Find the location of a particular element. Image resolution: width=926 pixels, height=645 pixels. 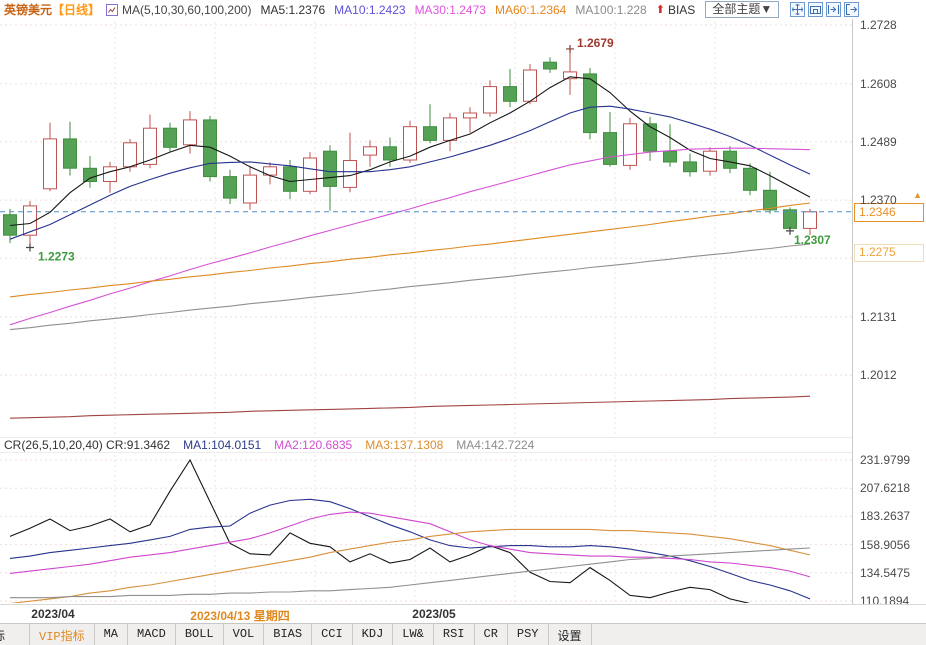

price-axis-label: 1.2370 is located at coordinates (878, 200).